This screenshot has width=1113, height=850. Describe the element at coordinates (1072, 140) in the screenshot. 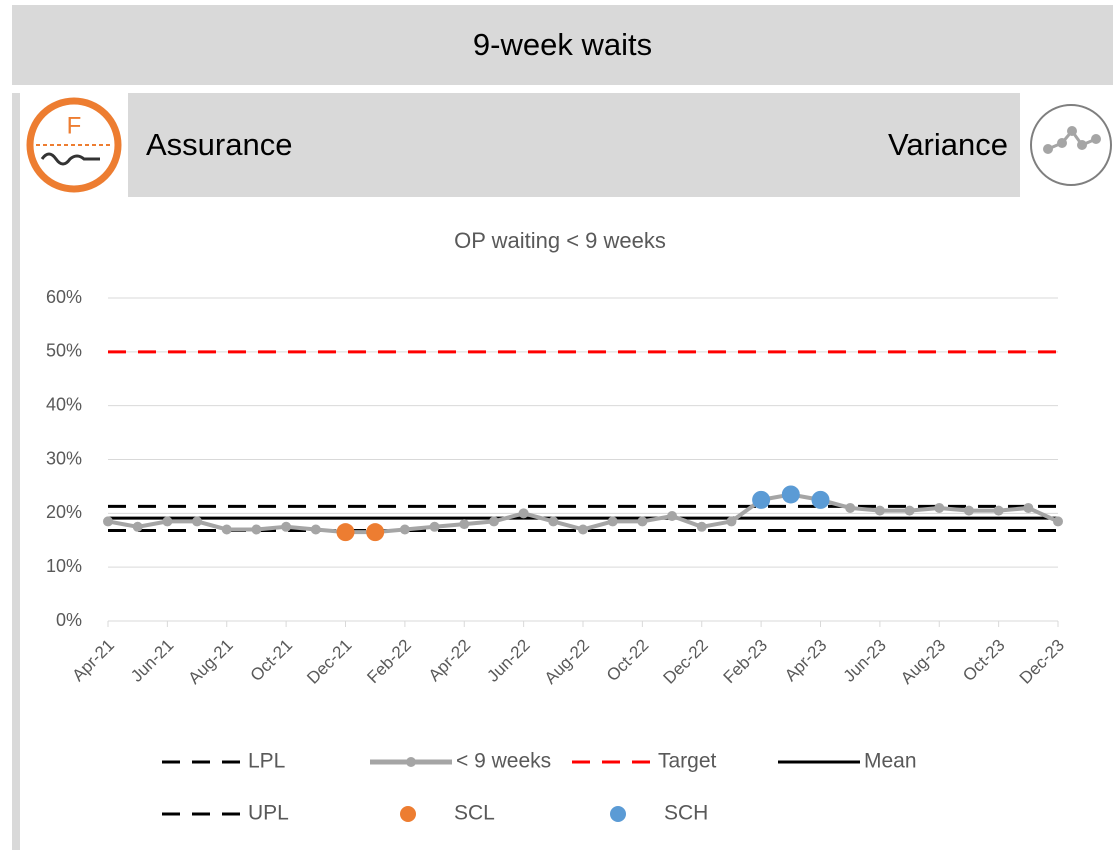

I see `icon-dots` at that location.